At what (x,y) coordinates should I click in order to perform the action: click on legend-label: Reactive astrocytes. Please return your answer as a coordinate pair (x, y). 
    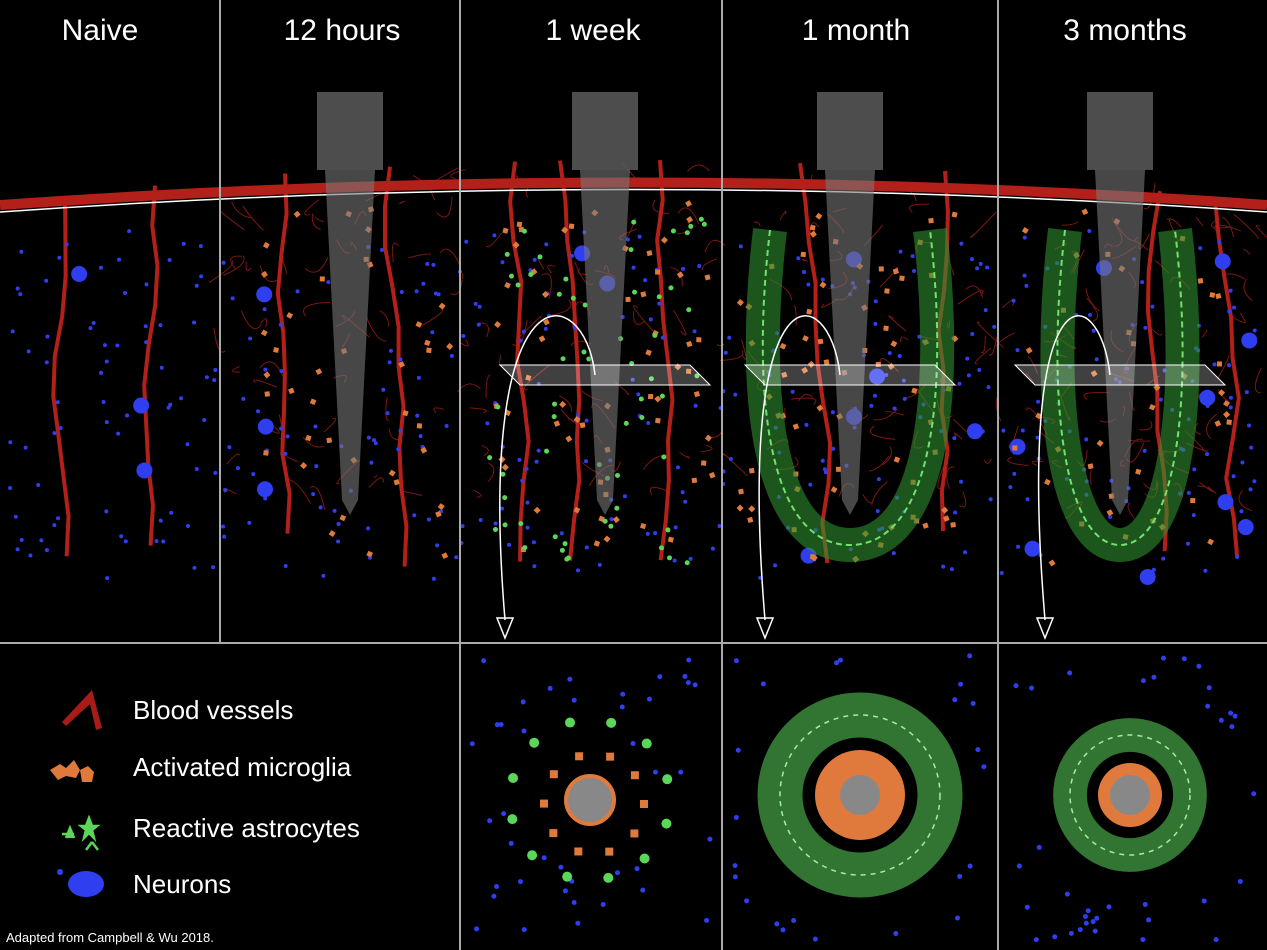
    Looking at the image, I should click on (246, 828).